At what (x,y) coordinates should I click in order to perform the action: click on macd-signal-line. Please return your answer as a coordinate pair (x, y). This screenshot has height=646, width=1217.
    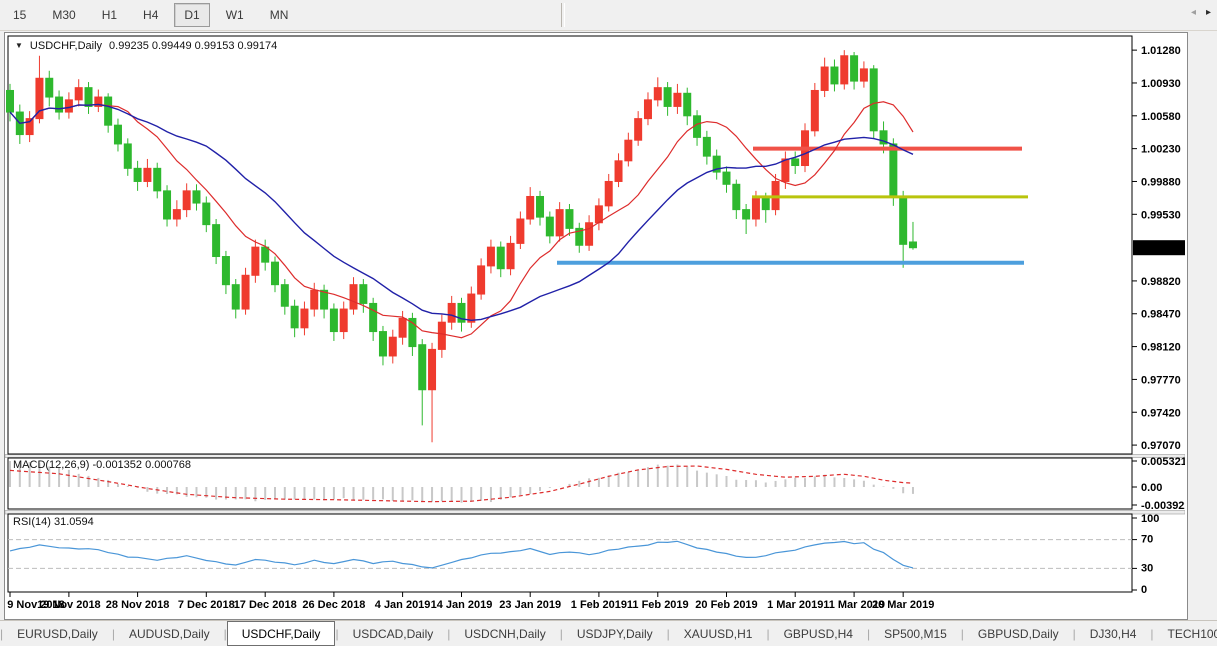
    Looking at the image, I should click on (461, 484).